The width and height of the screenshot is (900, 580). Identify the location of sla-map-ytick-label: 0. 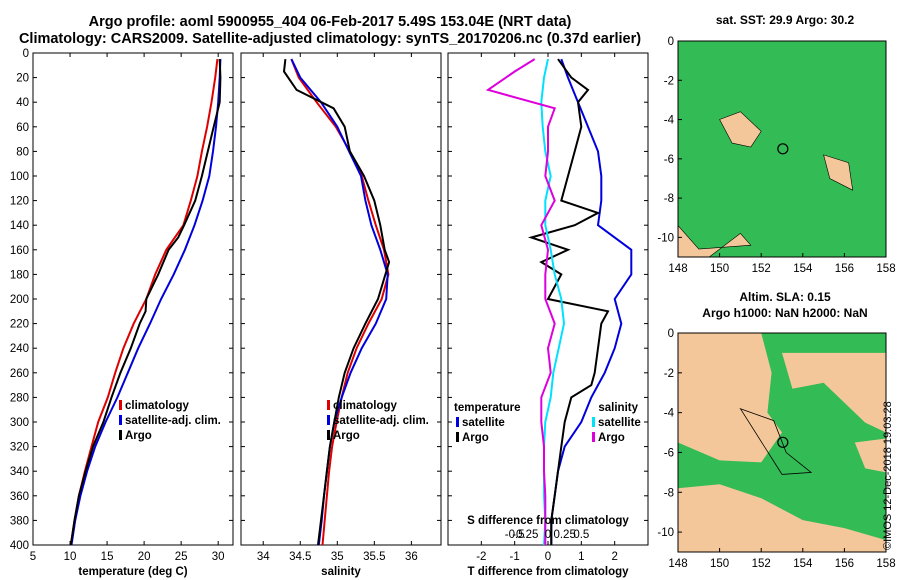
(671, 334).